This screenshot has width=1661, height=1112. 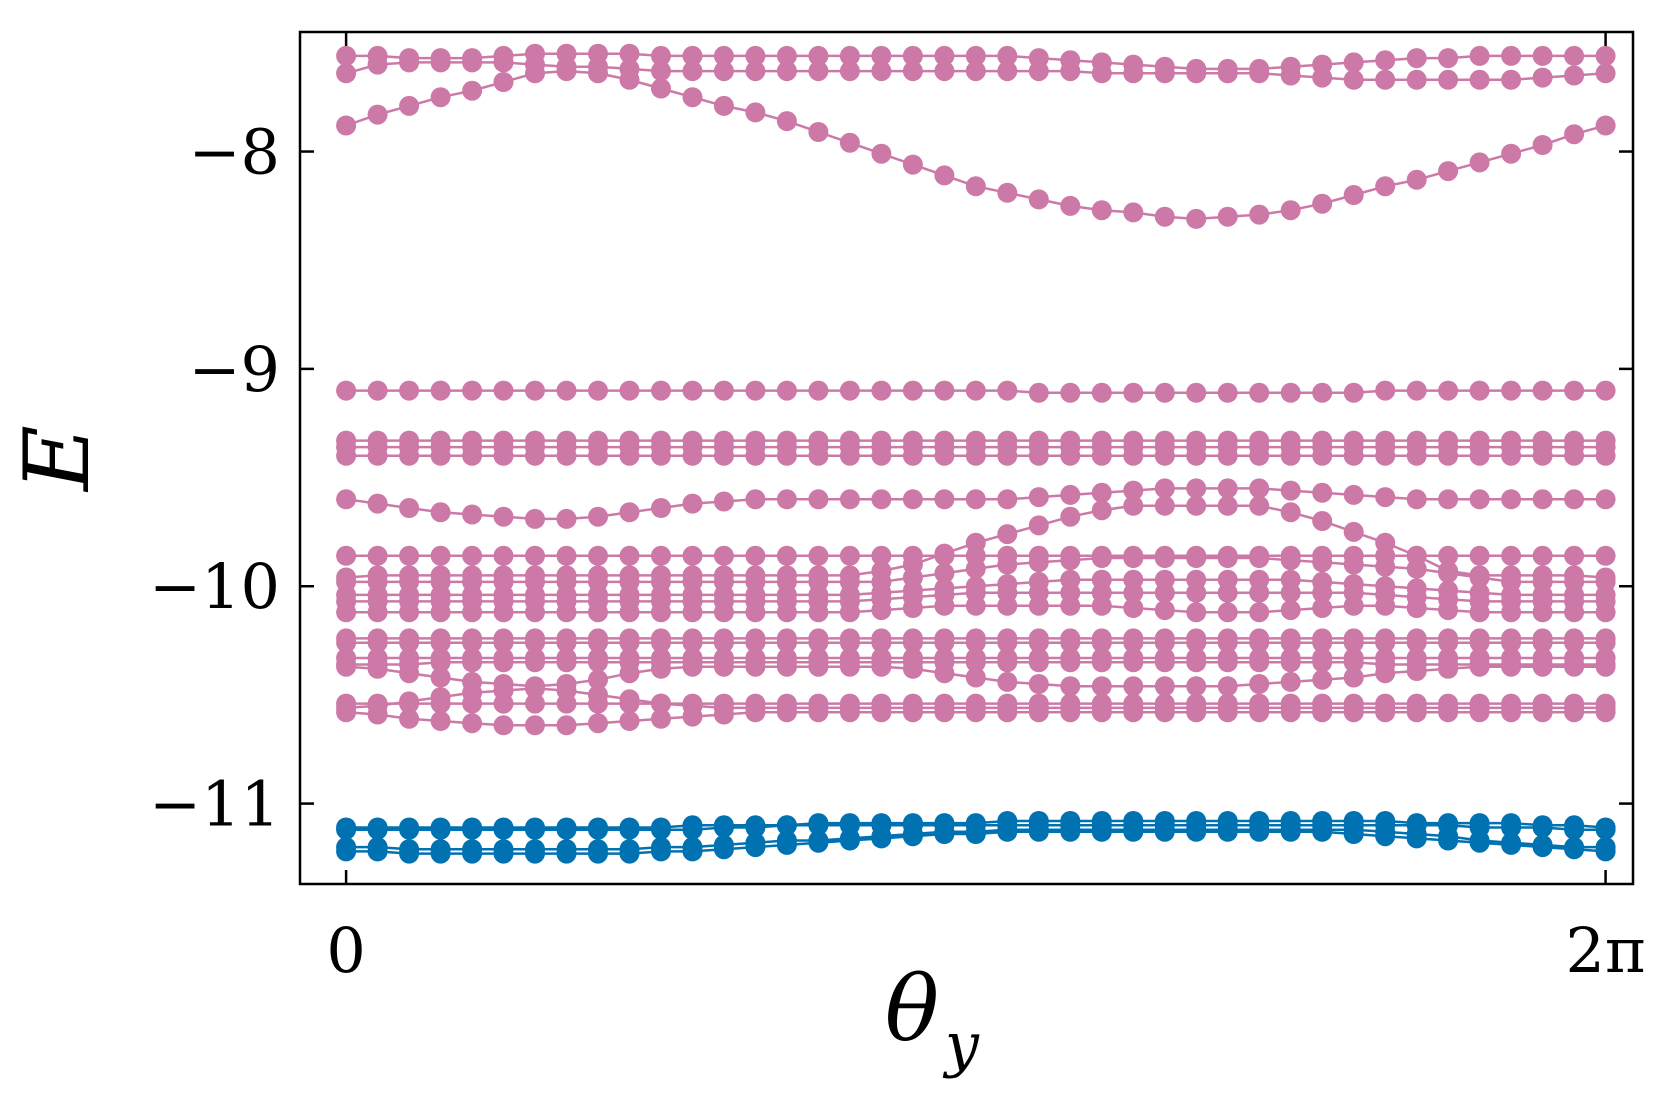 I want to click on x-axis-label: θ, so click(x=912, y=1009).